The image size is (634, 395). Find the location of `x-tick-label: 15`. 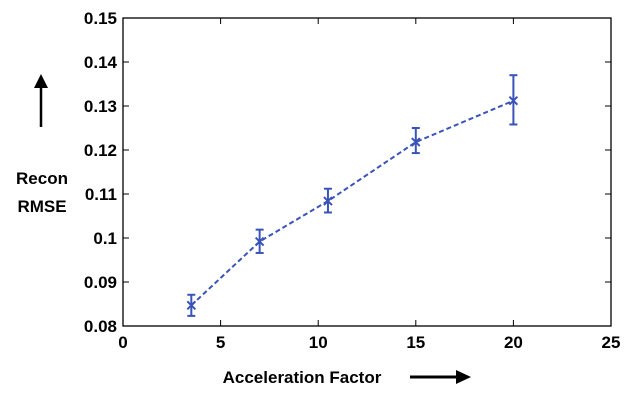

x-tick-label: 15 is located at coordinates (415, 342).